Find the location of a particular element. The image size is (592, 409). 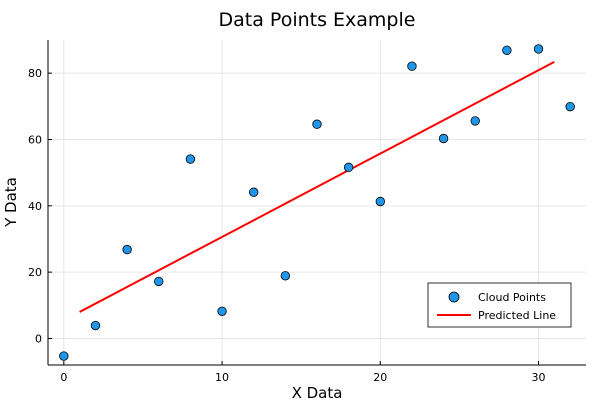

x-tick-label: 20 is located at coordinates (380, 377).